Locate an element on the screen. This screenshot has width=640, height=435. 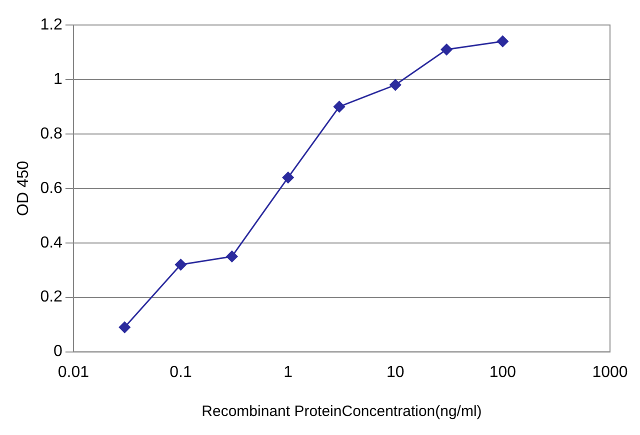
y-tick-label: 1 is located at coordinates (58, 79).